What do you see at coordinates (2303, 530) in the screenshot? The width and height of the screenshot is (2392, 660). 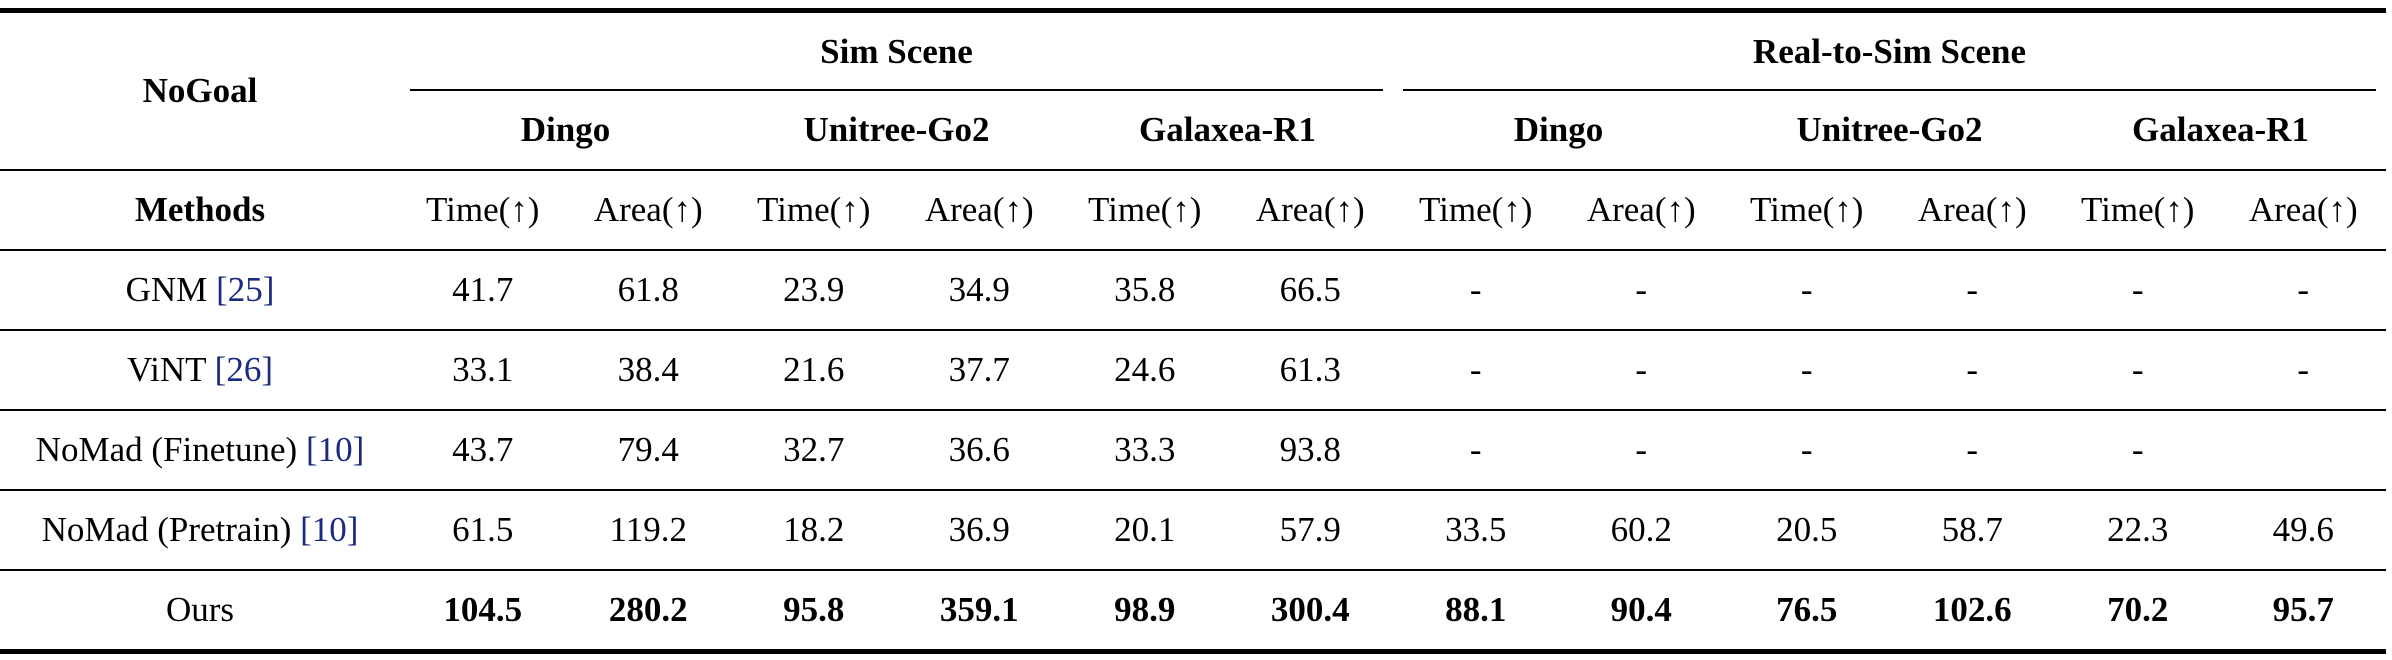 I see `value-cell: 49.6` at bounding box center [2303, 530].